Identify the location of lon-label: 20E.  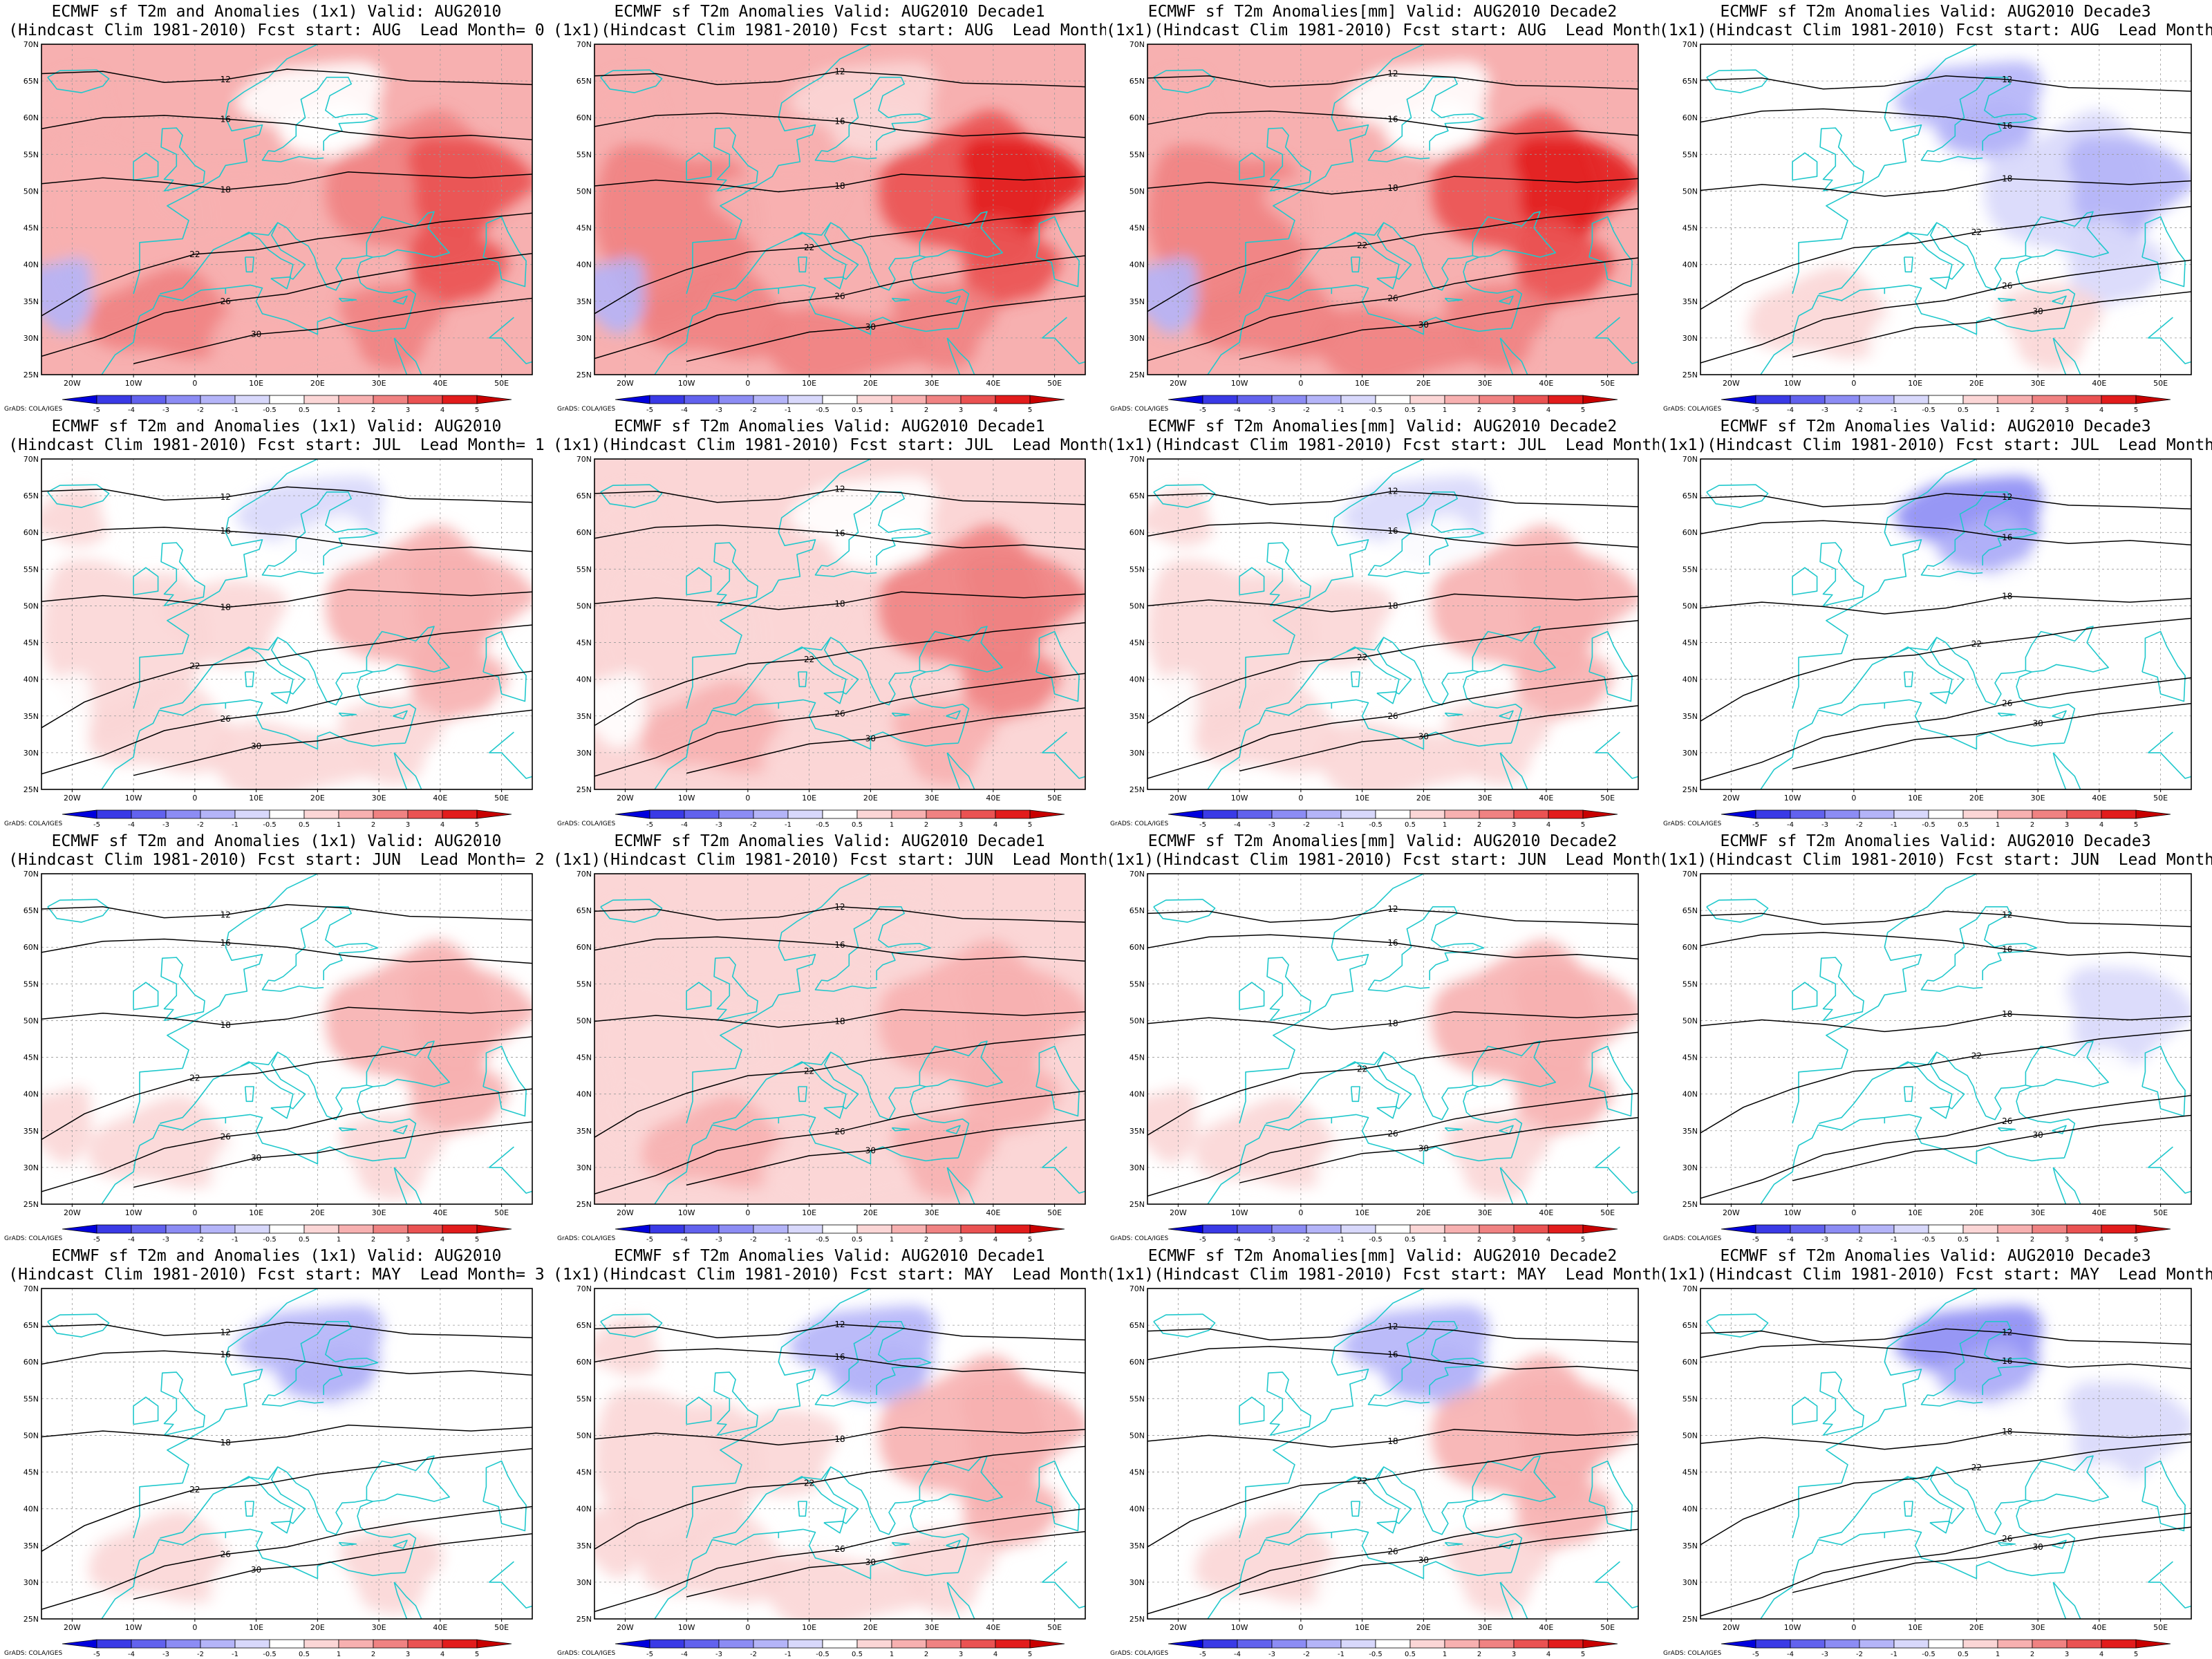
(1423, 1628).